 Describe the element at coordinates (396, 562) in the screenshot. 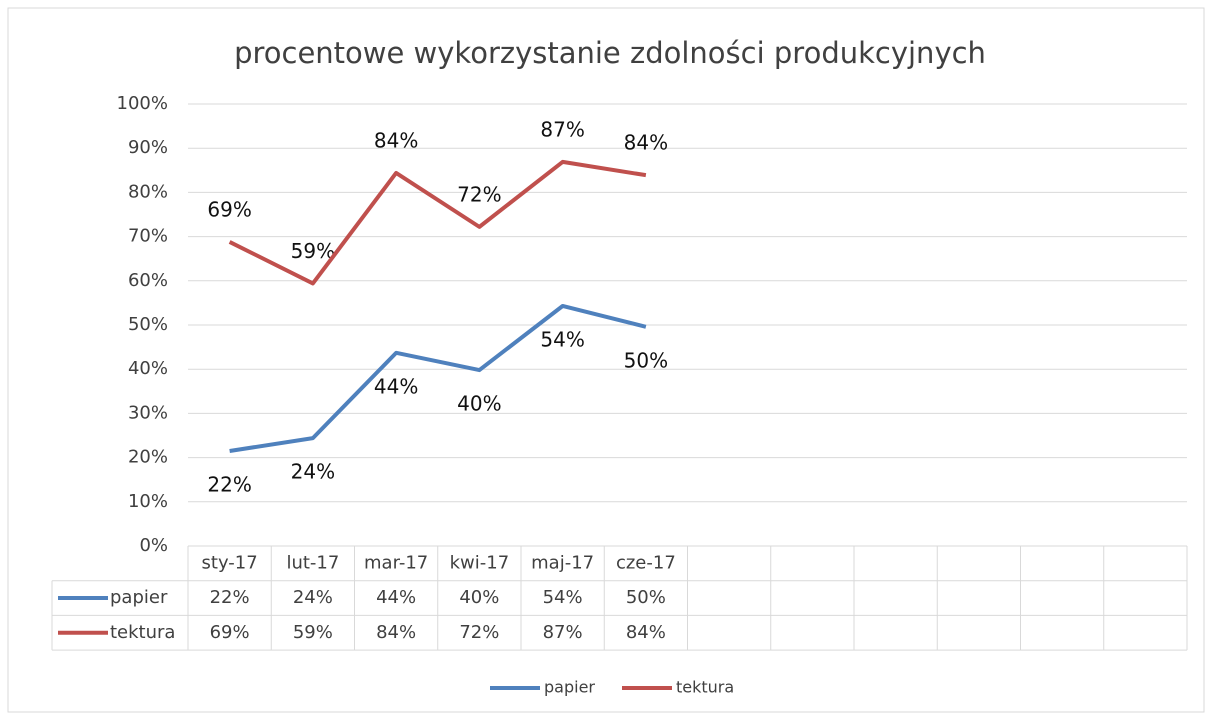

I see `x-tick-label: mar-17` at that location.